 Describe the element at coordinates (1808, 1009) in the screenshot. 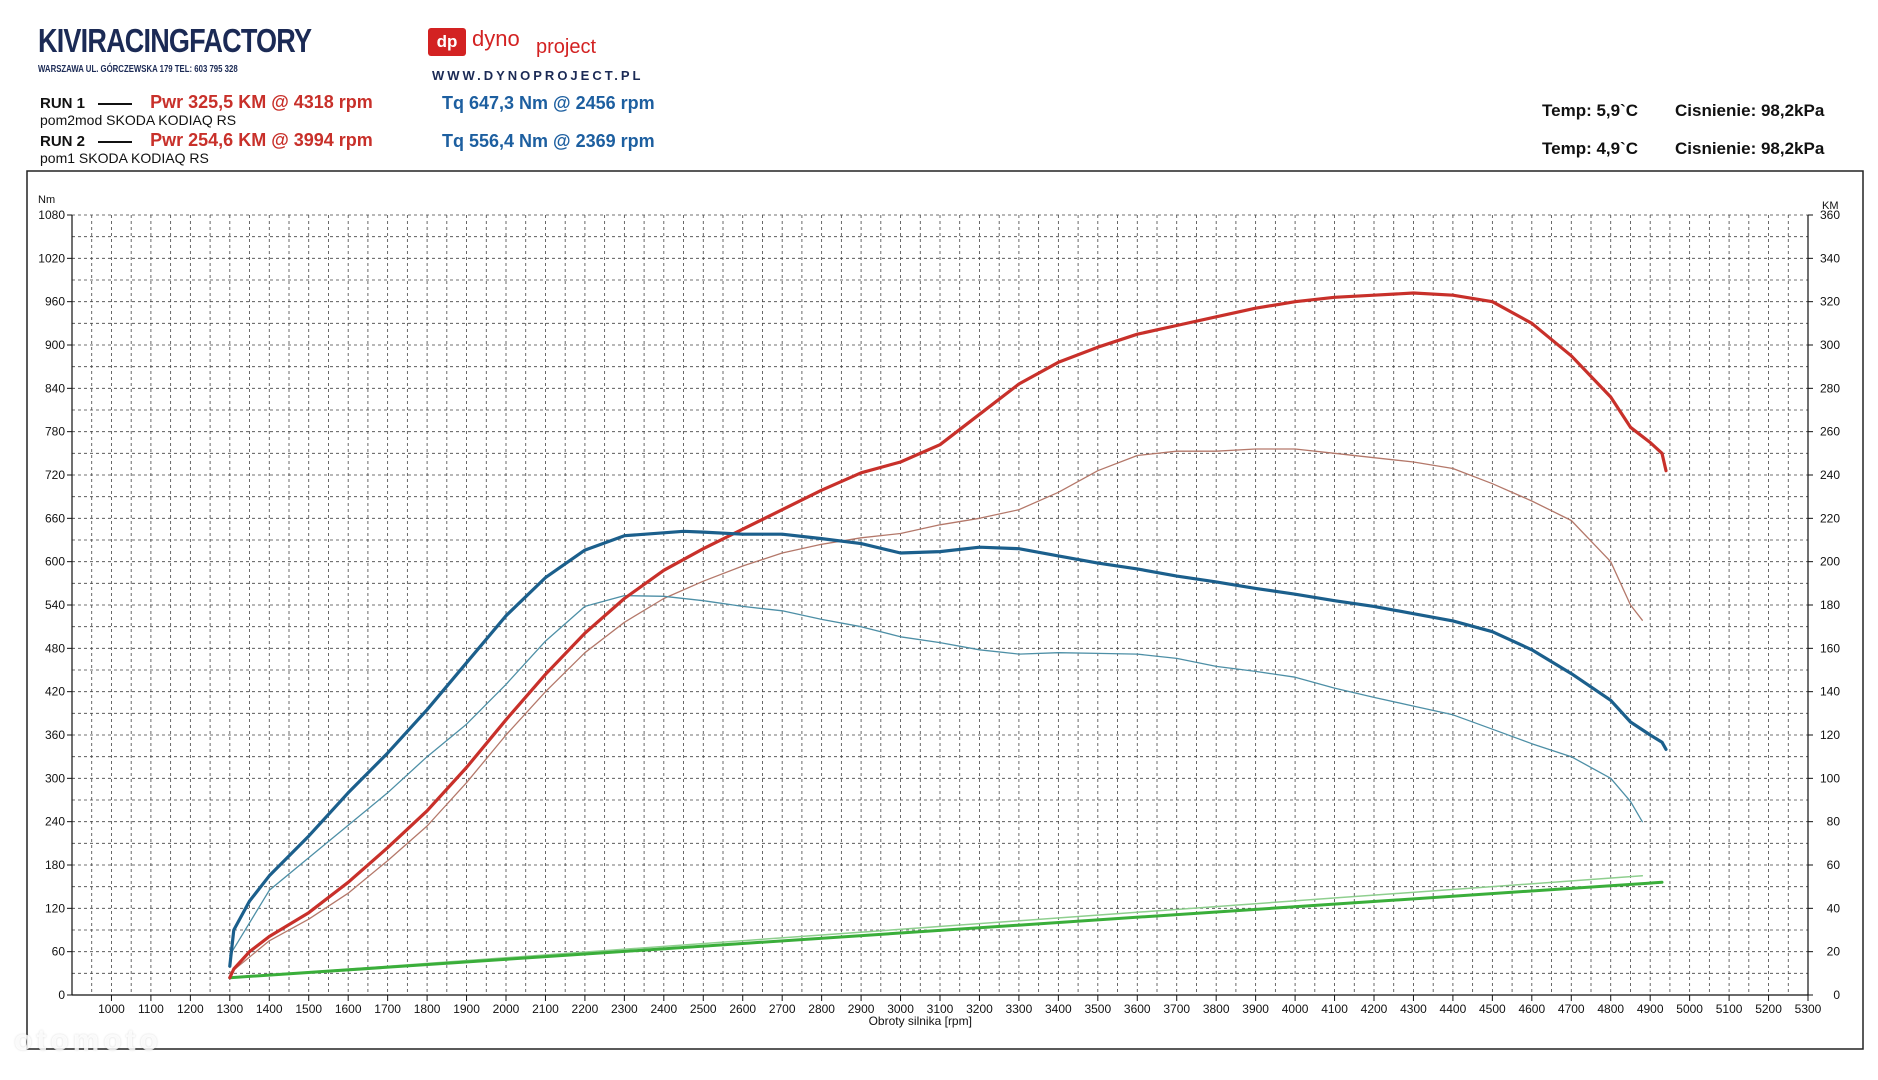

I see `x-tick-label: 5300` at that location.